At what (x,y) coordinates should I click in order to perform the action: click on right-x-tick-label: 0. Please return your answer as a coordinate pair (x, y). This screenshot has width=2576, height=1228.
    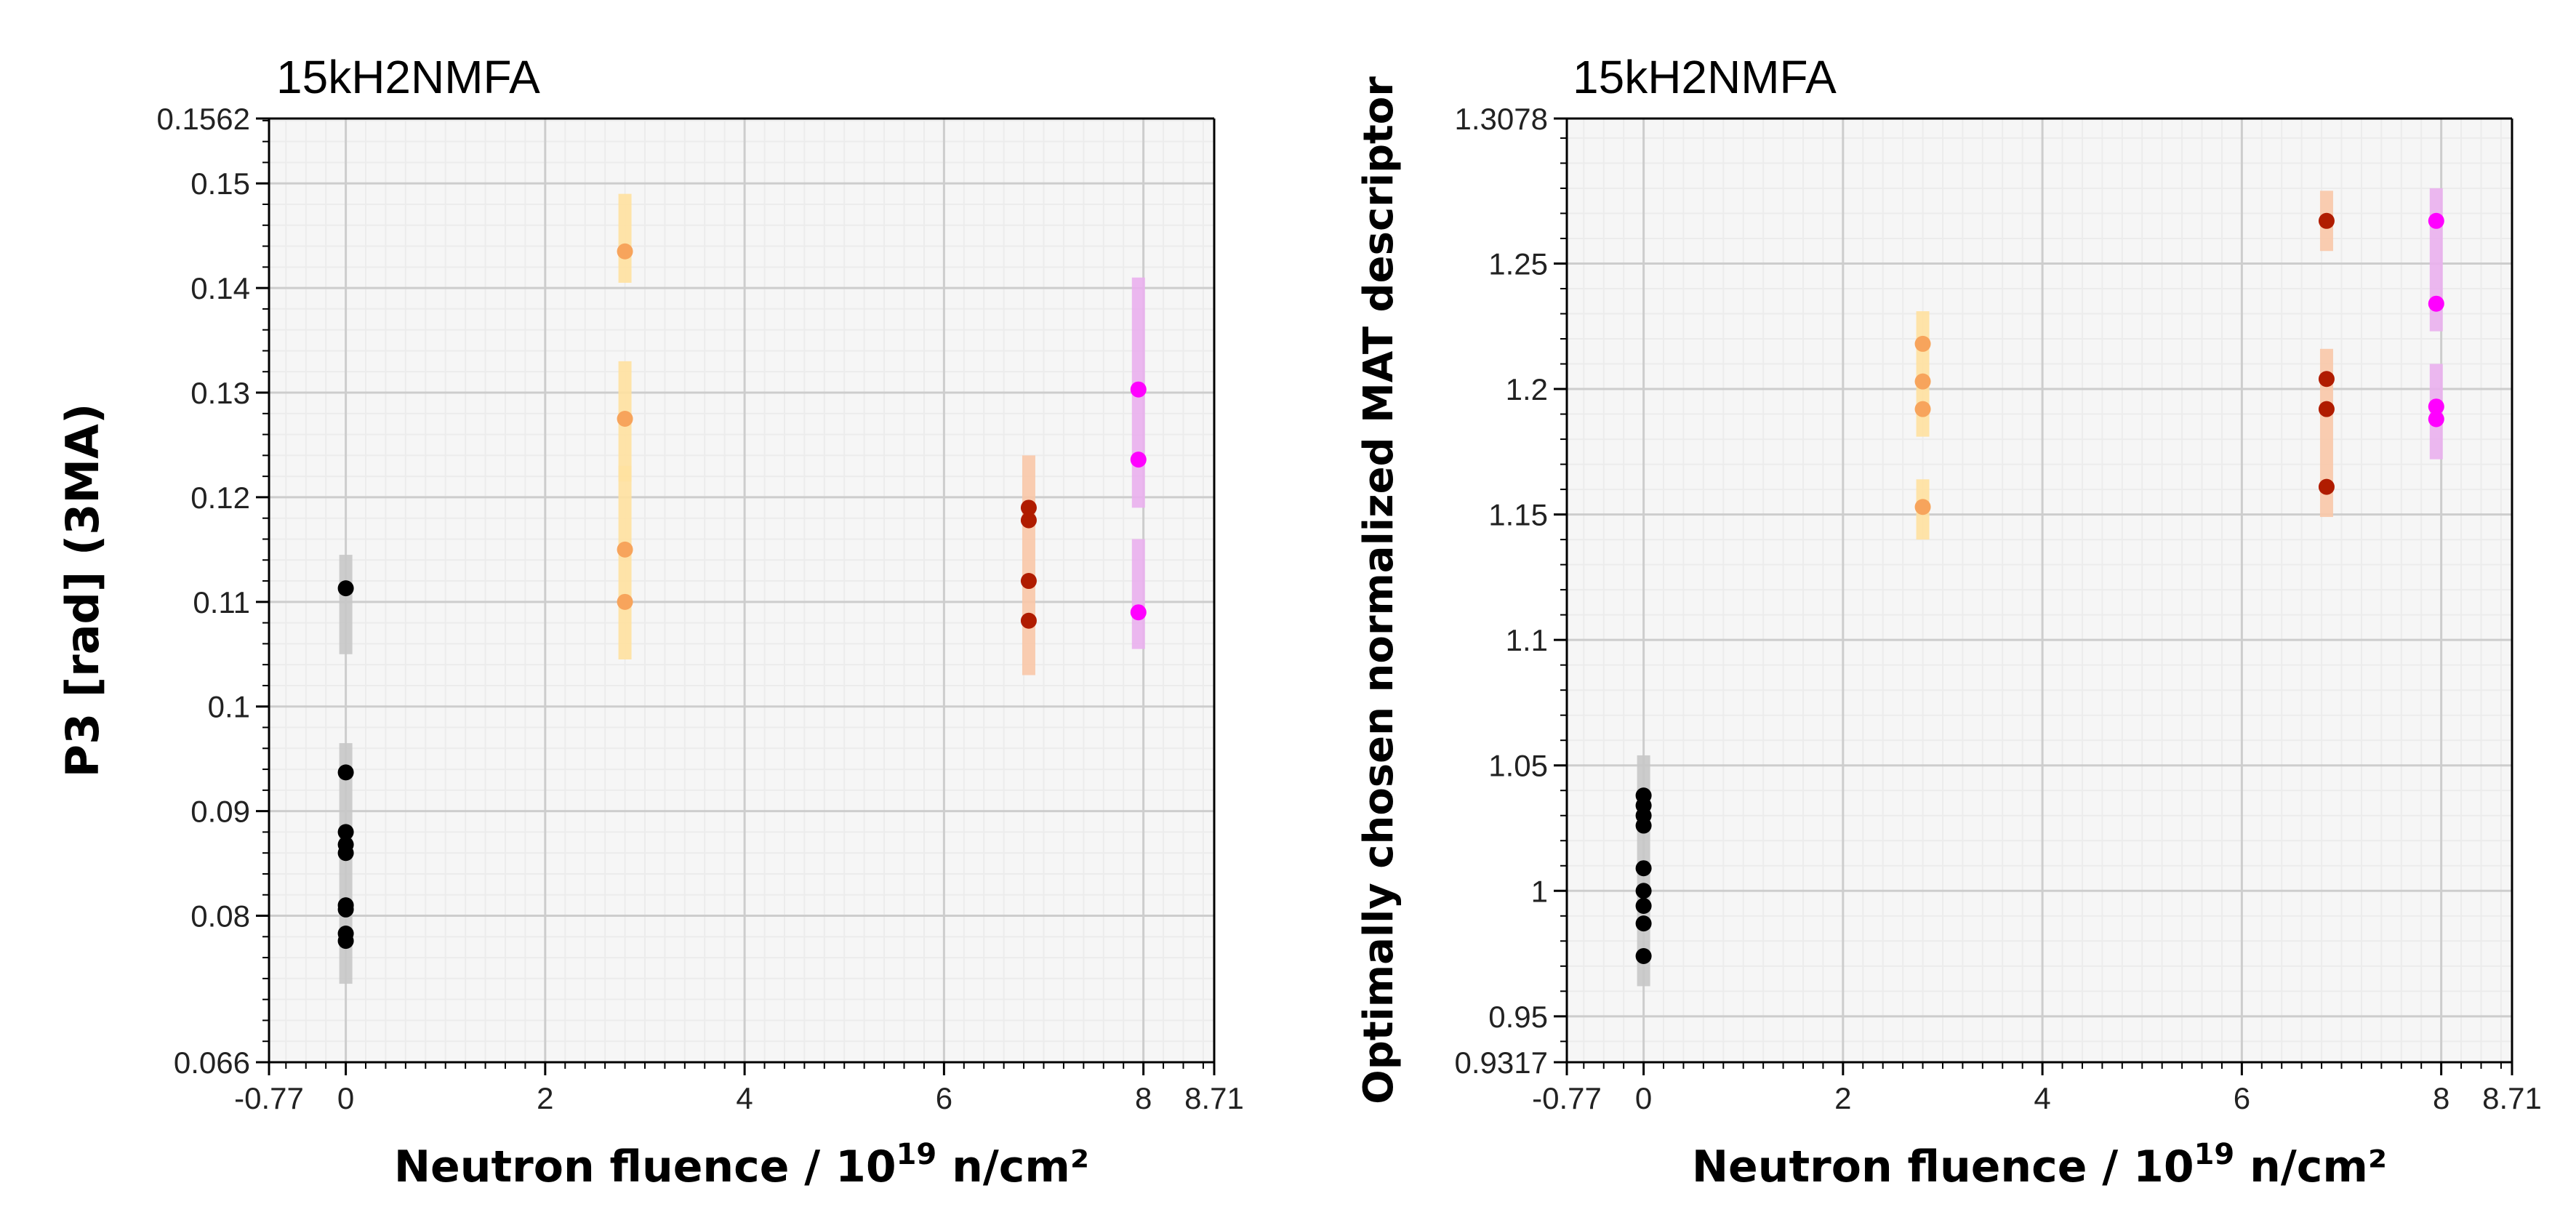
    Looking at the image, I should click on (1644, 1098).